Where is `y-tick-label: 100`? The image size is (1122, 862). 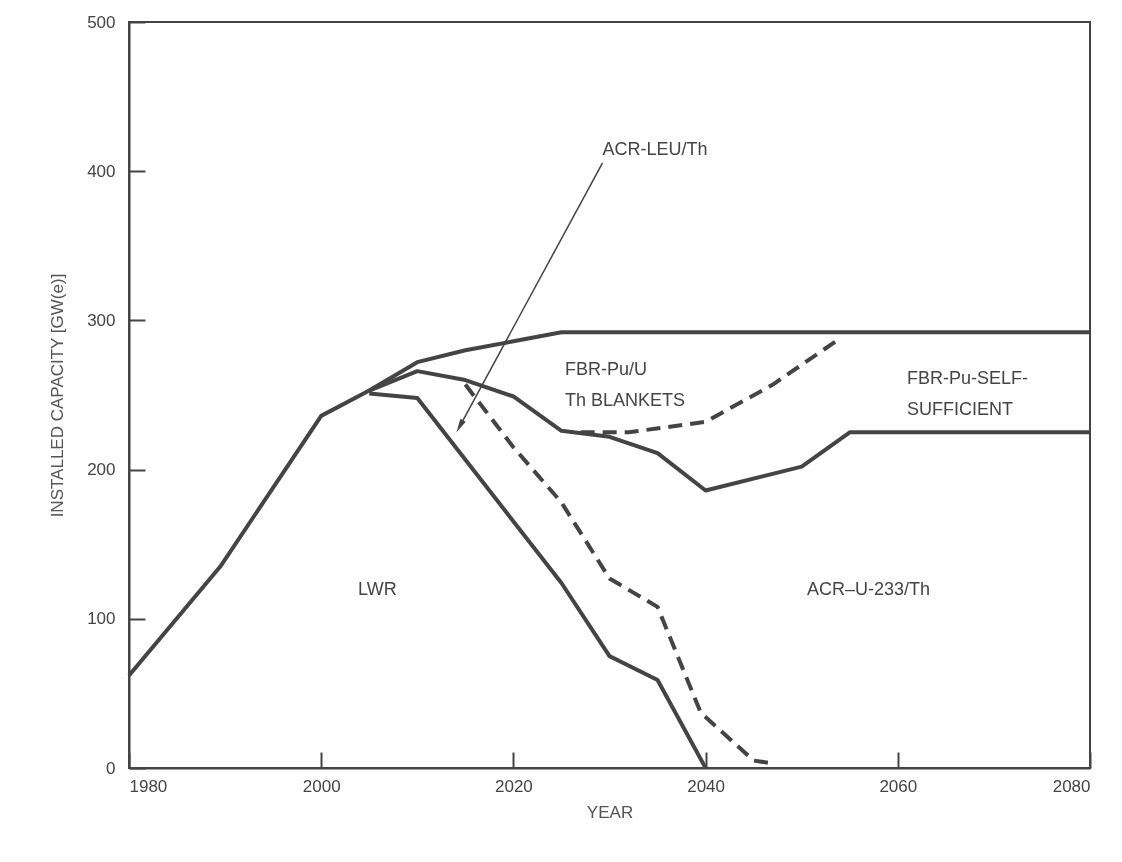
y-tick-label: 100 is located at coordinates (101, 619).